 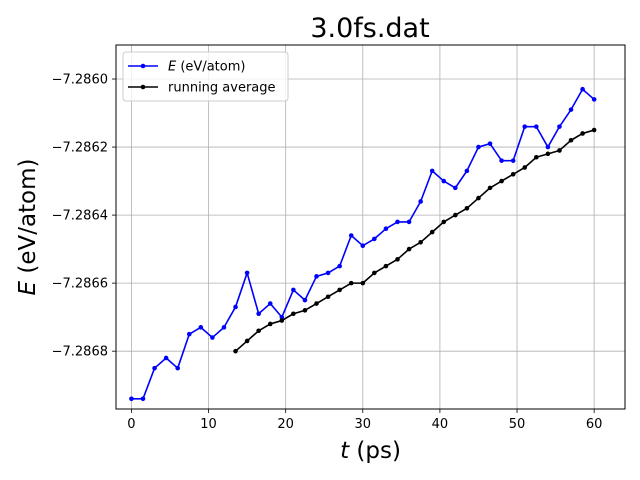 What do you see at coordinates (363, 424) in the screenshot?
I see `x-tick-label: 30` at bounding box center [363, 424].